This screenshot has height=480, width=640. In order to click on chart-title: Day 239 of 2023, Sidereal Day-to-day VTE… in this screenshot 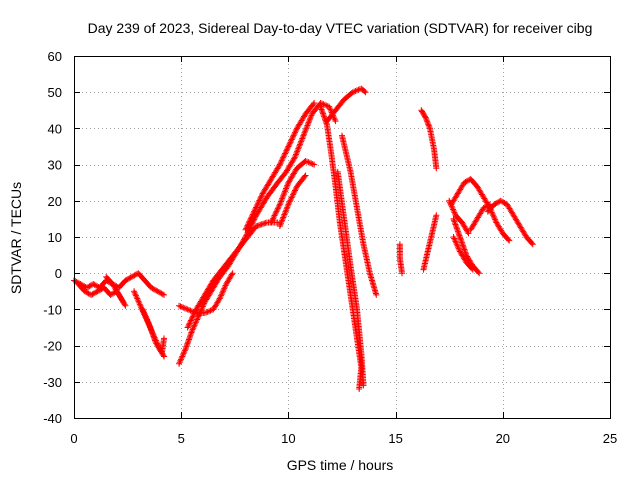, I will do `click(340, 28)`.